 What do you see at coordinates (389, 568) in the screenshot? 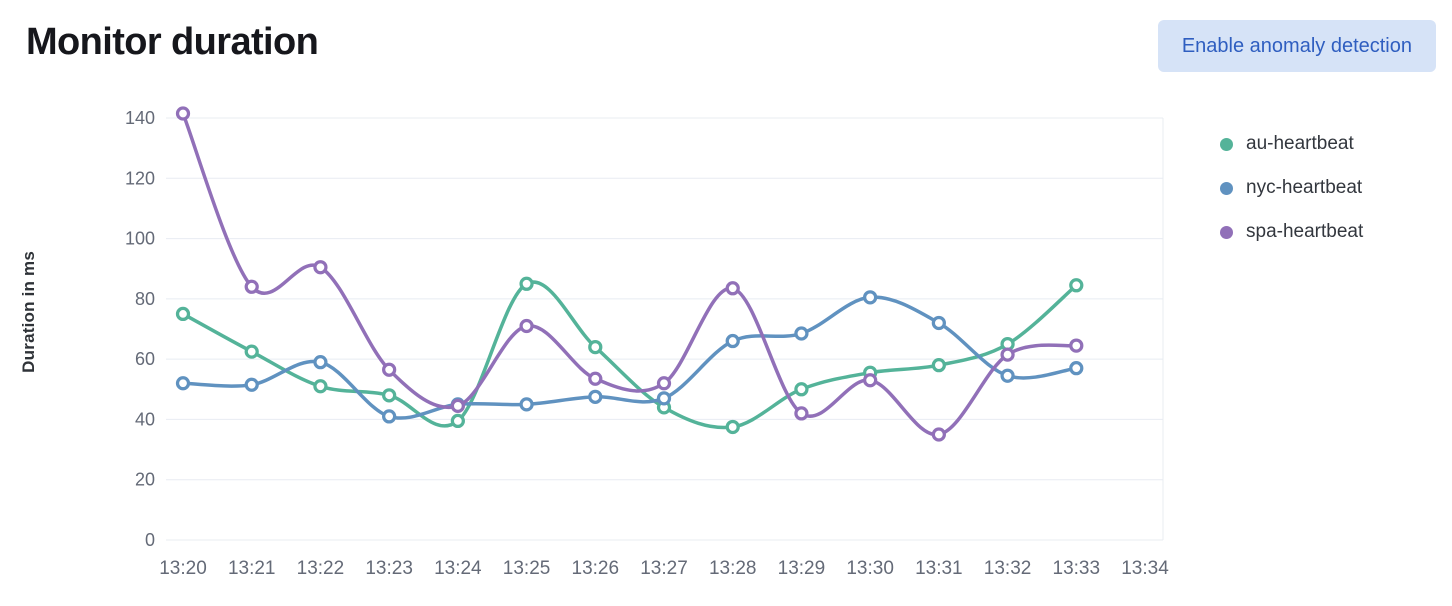
I see `x-tick-label: 13:23` at bounding box center [389, 568].